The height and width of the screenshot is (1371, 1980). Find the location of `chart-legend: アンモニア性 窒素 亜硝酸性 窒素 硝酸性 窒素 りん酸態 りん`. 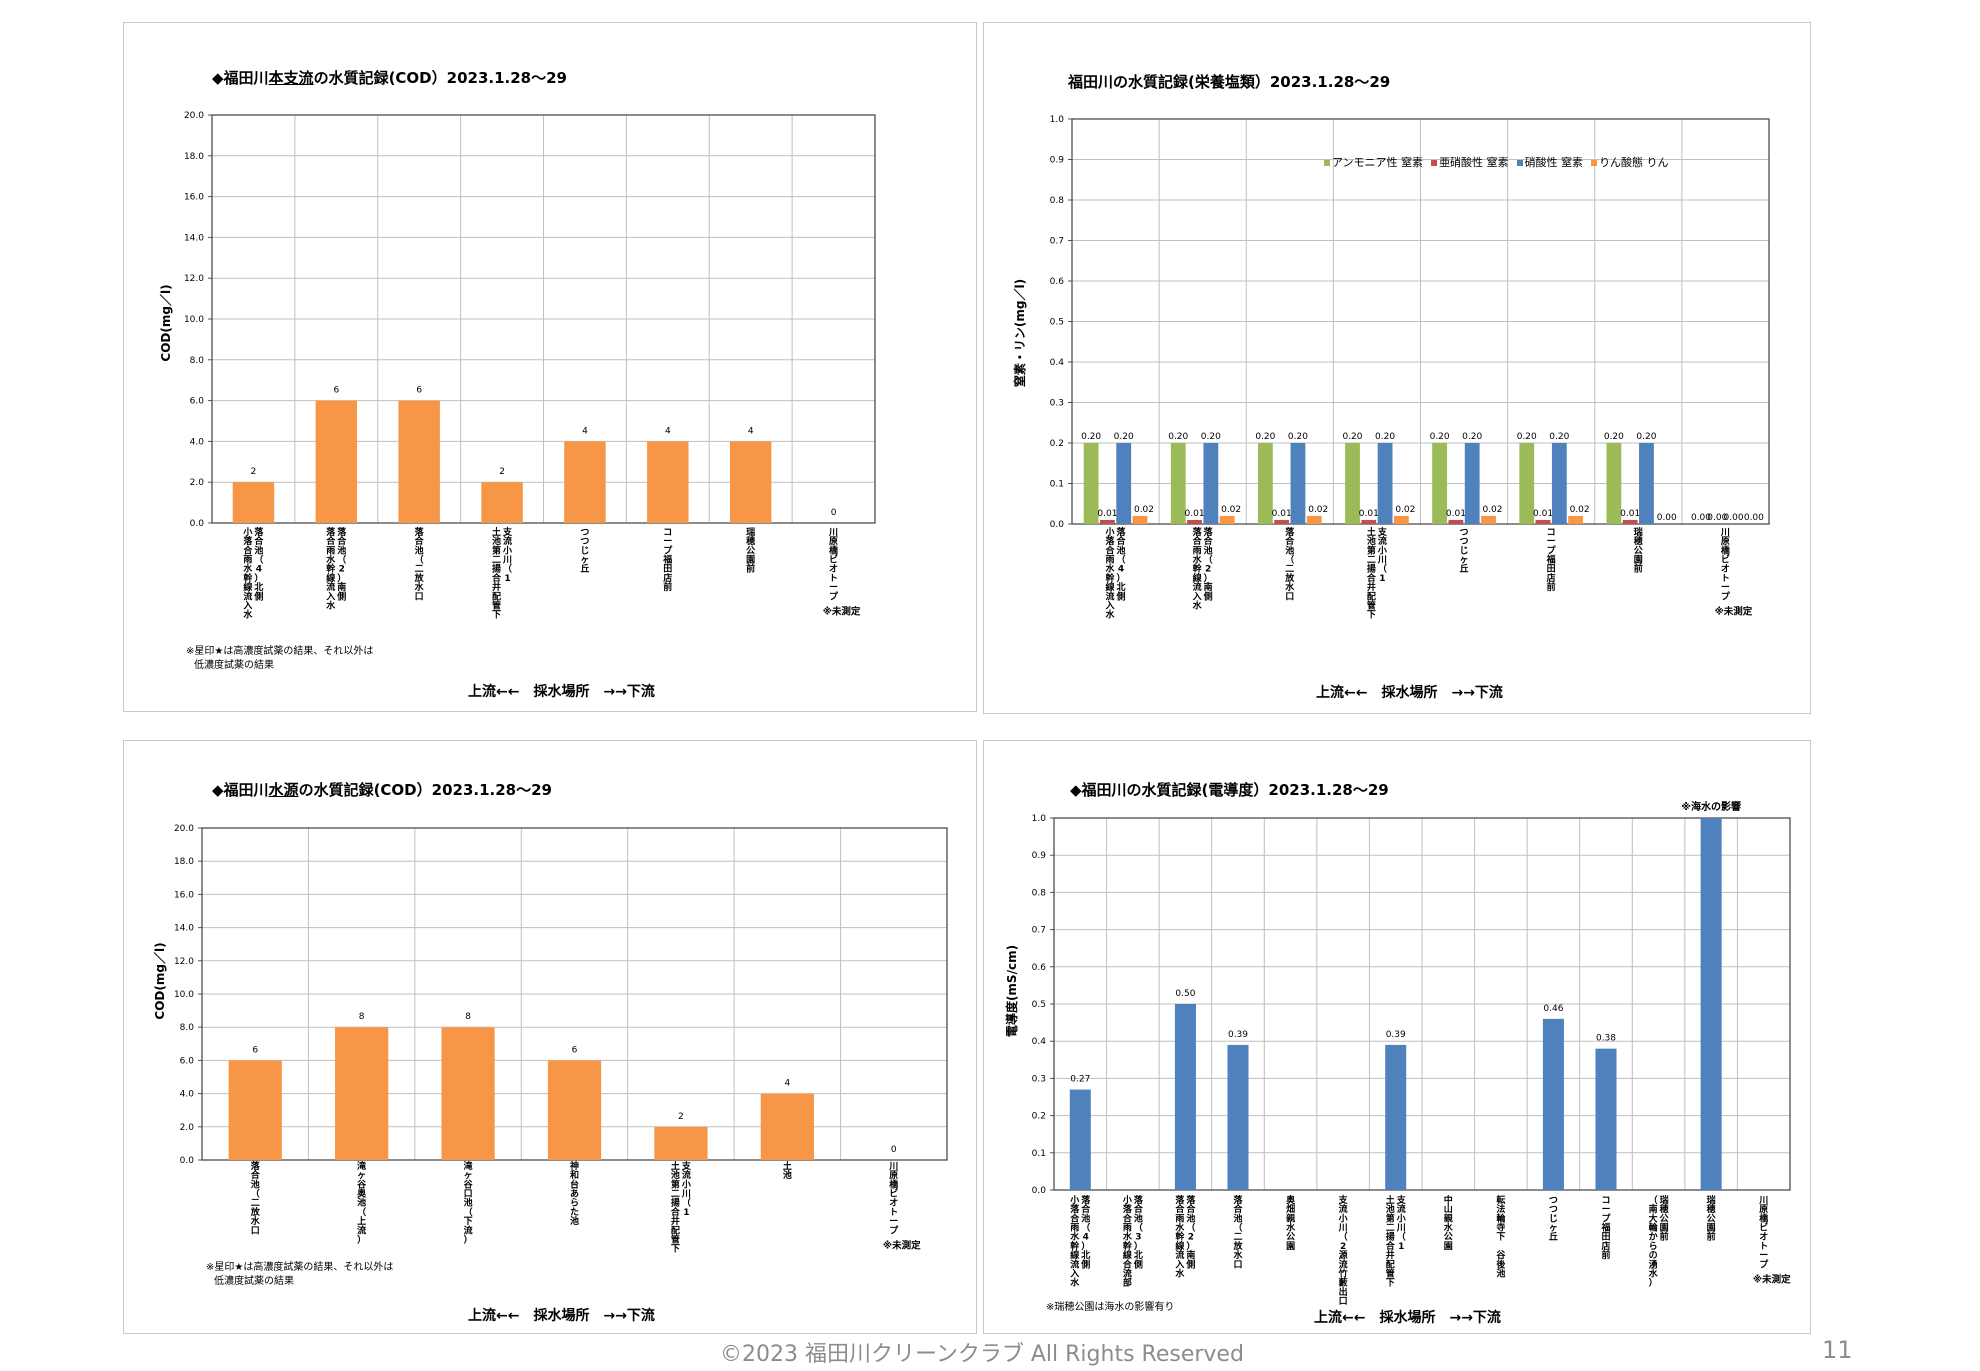

chart-legend: アンモニア性 窒素 亜硝酸性 窒素 硝酸性 窒素 りん酸態 りん is located at coordinates (1496, 162).